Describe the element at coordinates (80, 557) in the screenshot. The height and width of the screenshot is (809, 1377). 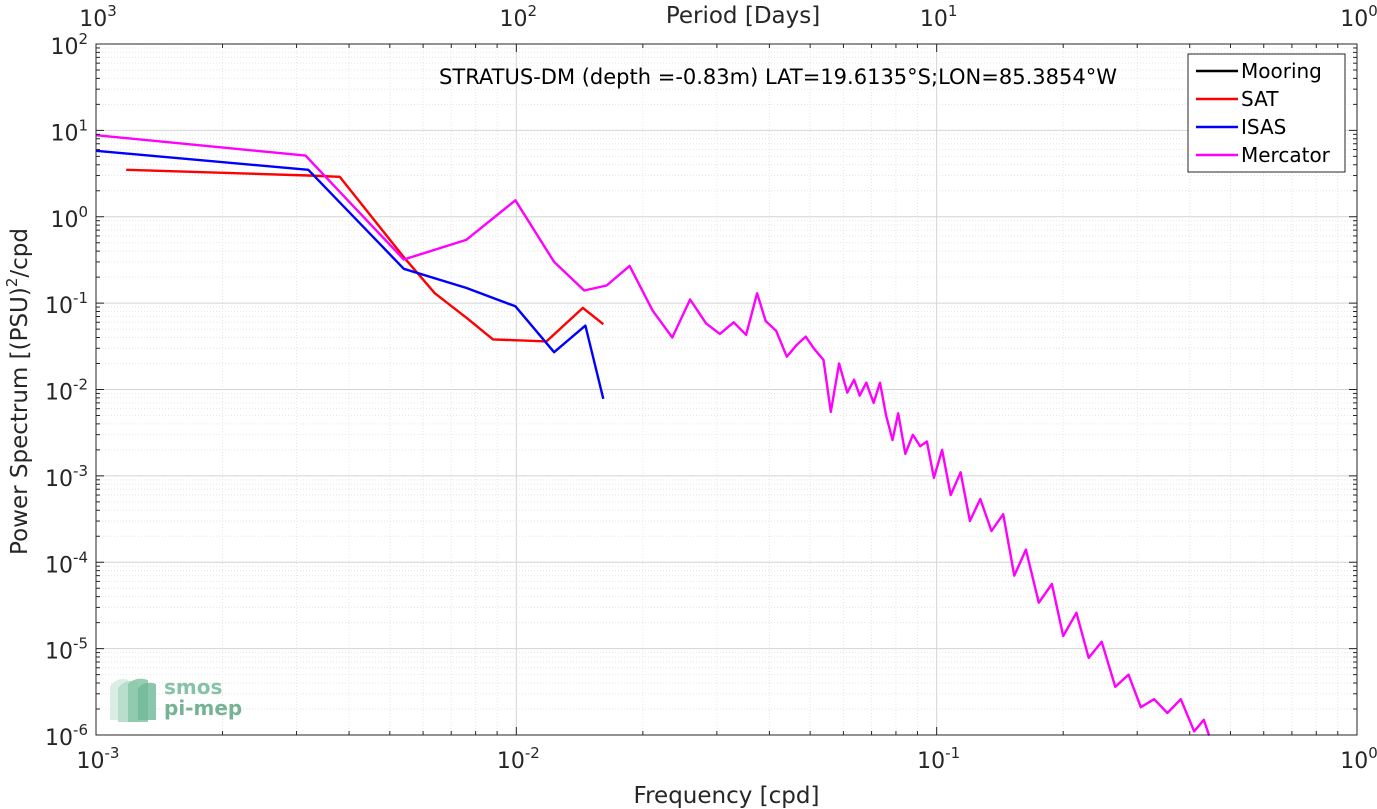
I see `y-tick-label-exp: -4` at that location.